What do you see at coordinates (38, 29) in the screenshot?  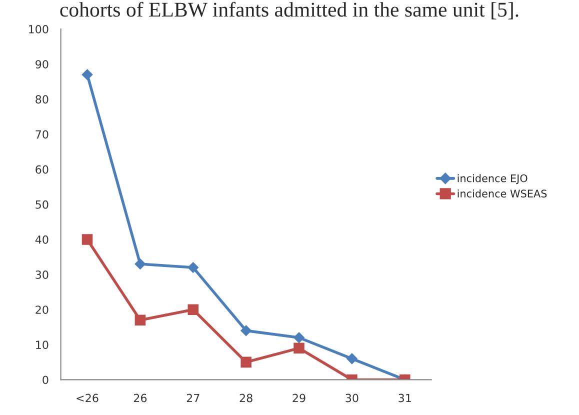 I see `y-tick-label: 100` at bounding box center [38, 29].